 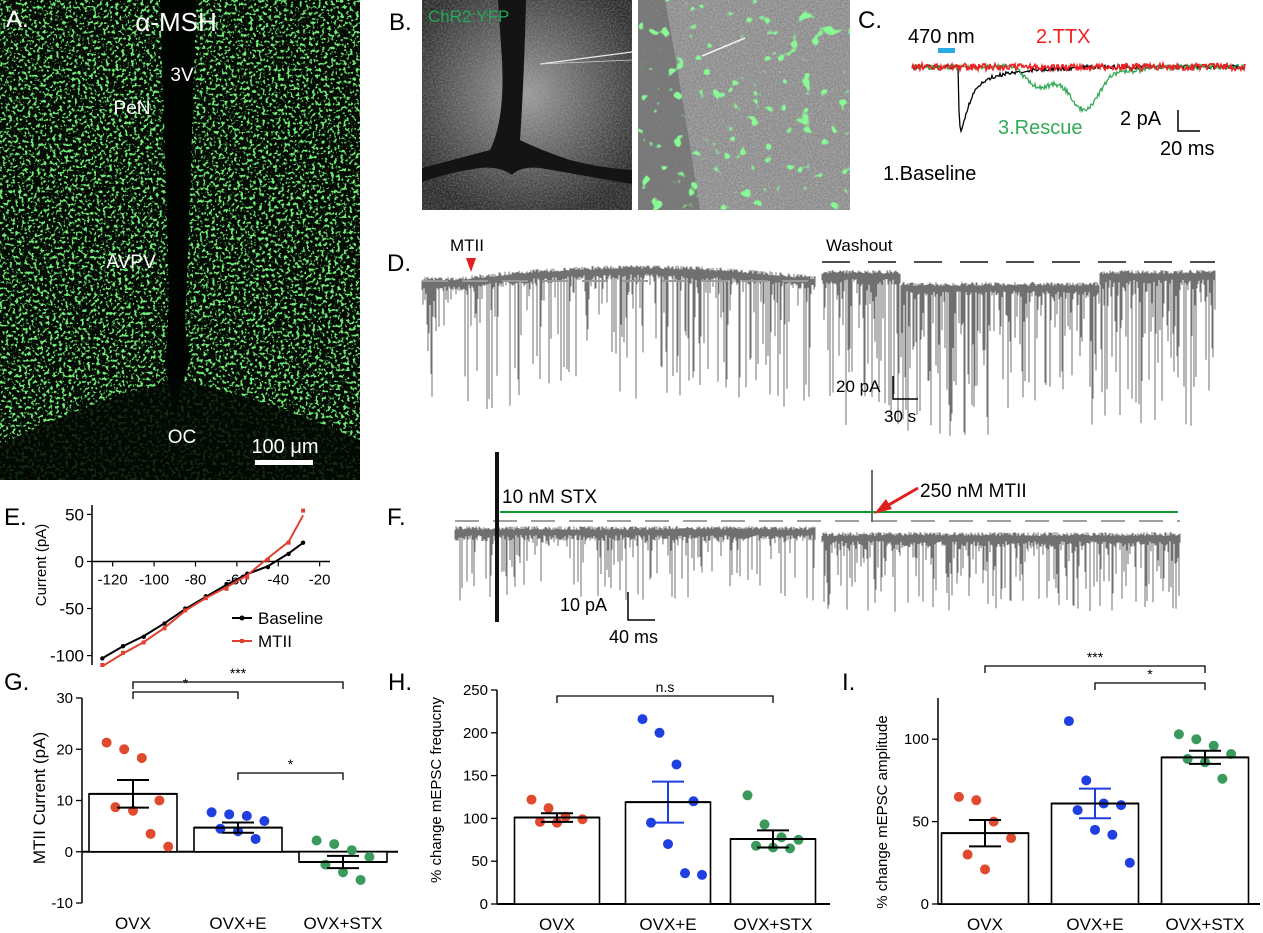 I want to click on trace-label-ttx: 2.TTX, so click(x=1063, y=37).